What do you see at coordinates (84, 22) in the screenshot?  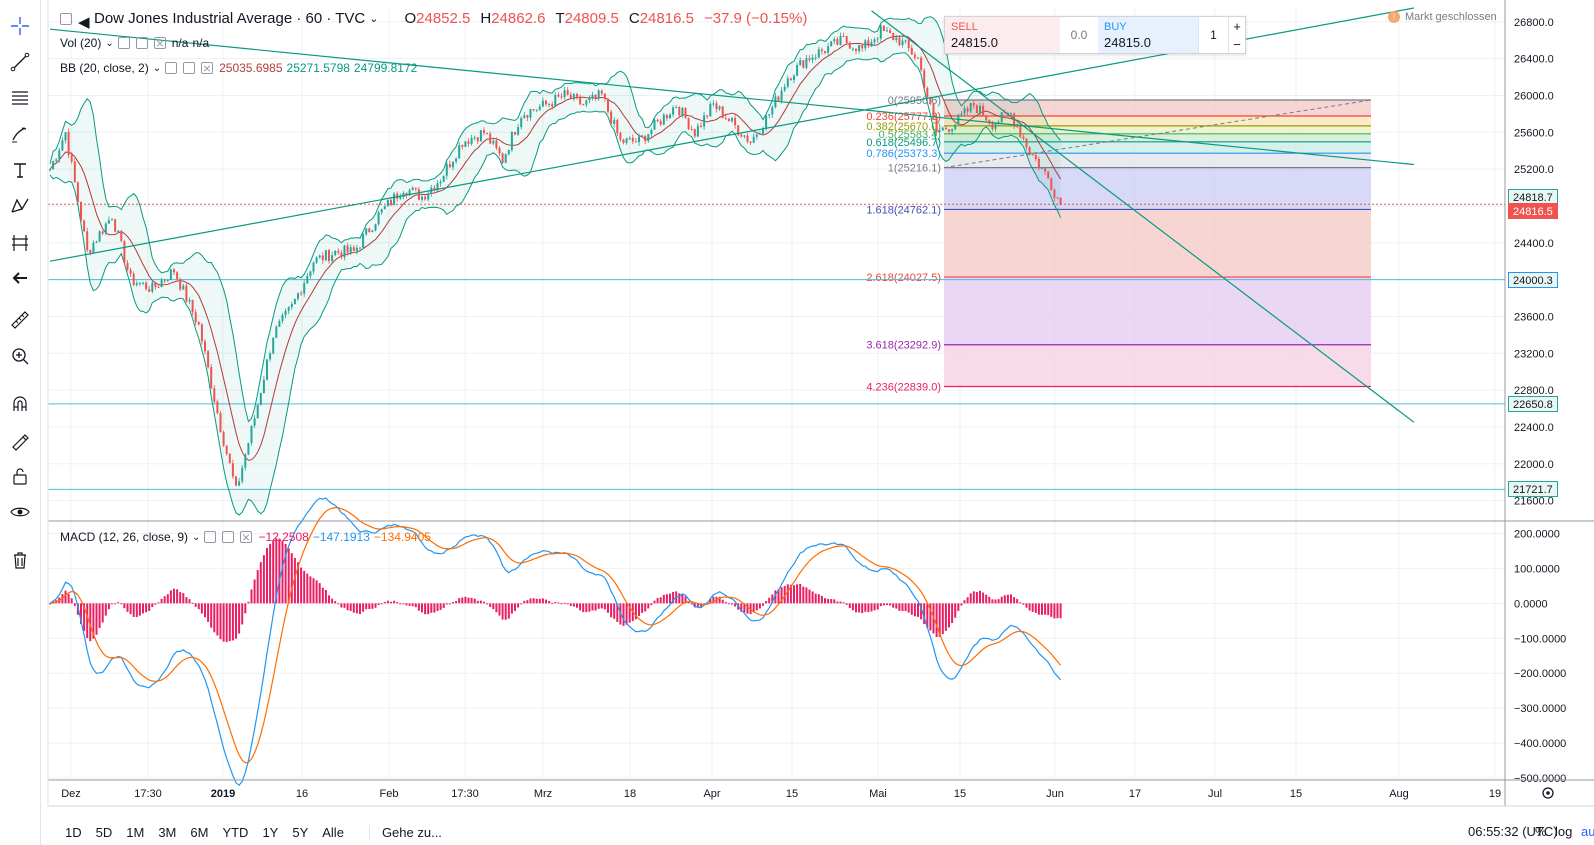 I see `arrow-left-icon: ◀` at bounding box center [84, 22].